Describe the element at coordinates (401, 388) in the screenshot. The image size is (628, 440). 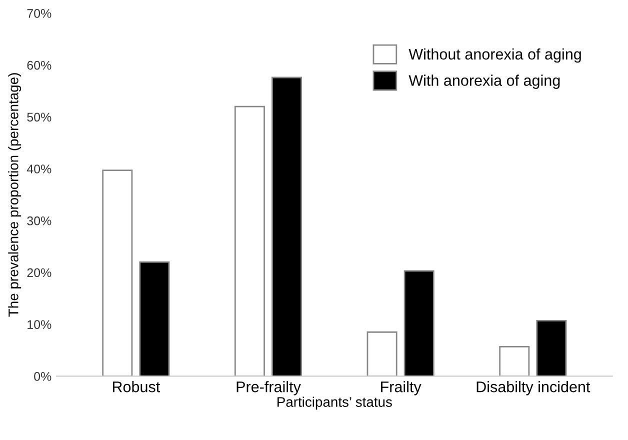
I see `x-tick-label: Frailty` at that location.